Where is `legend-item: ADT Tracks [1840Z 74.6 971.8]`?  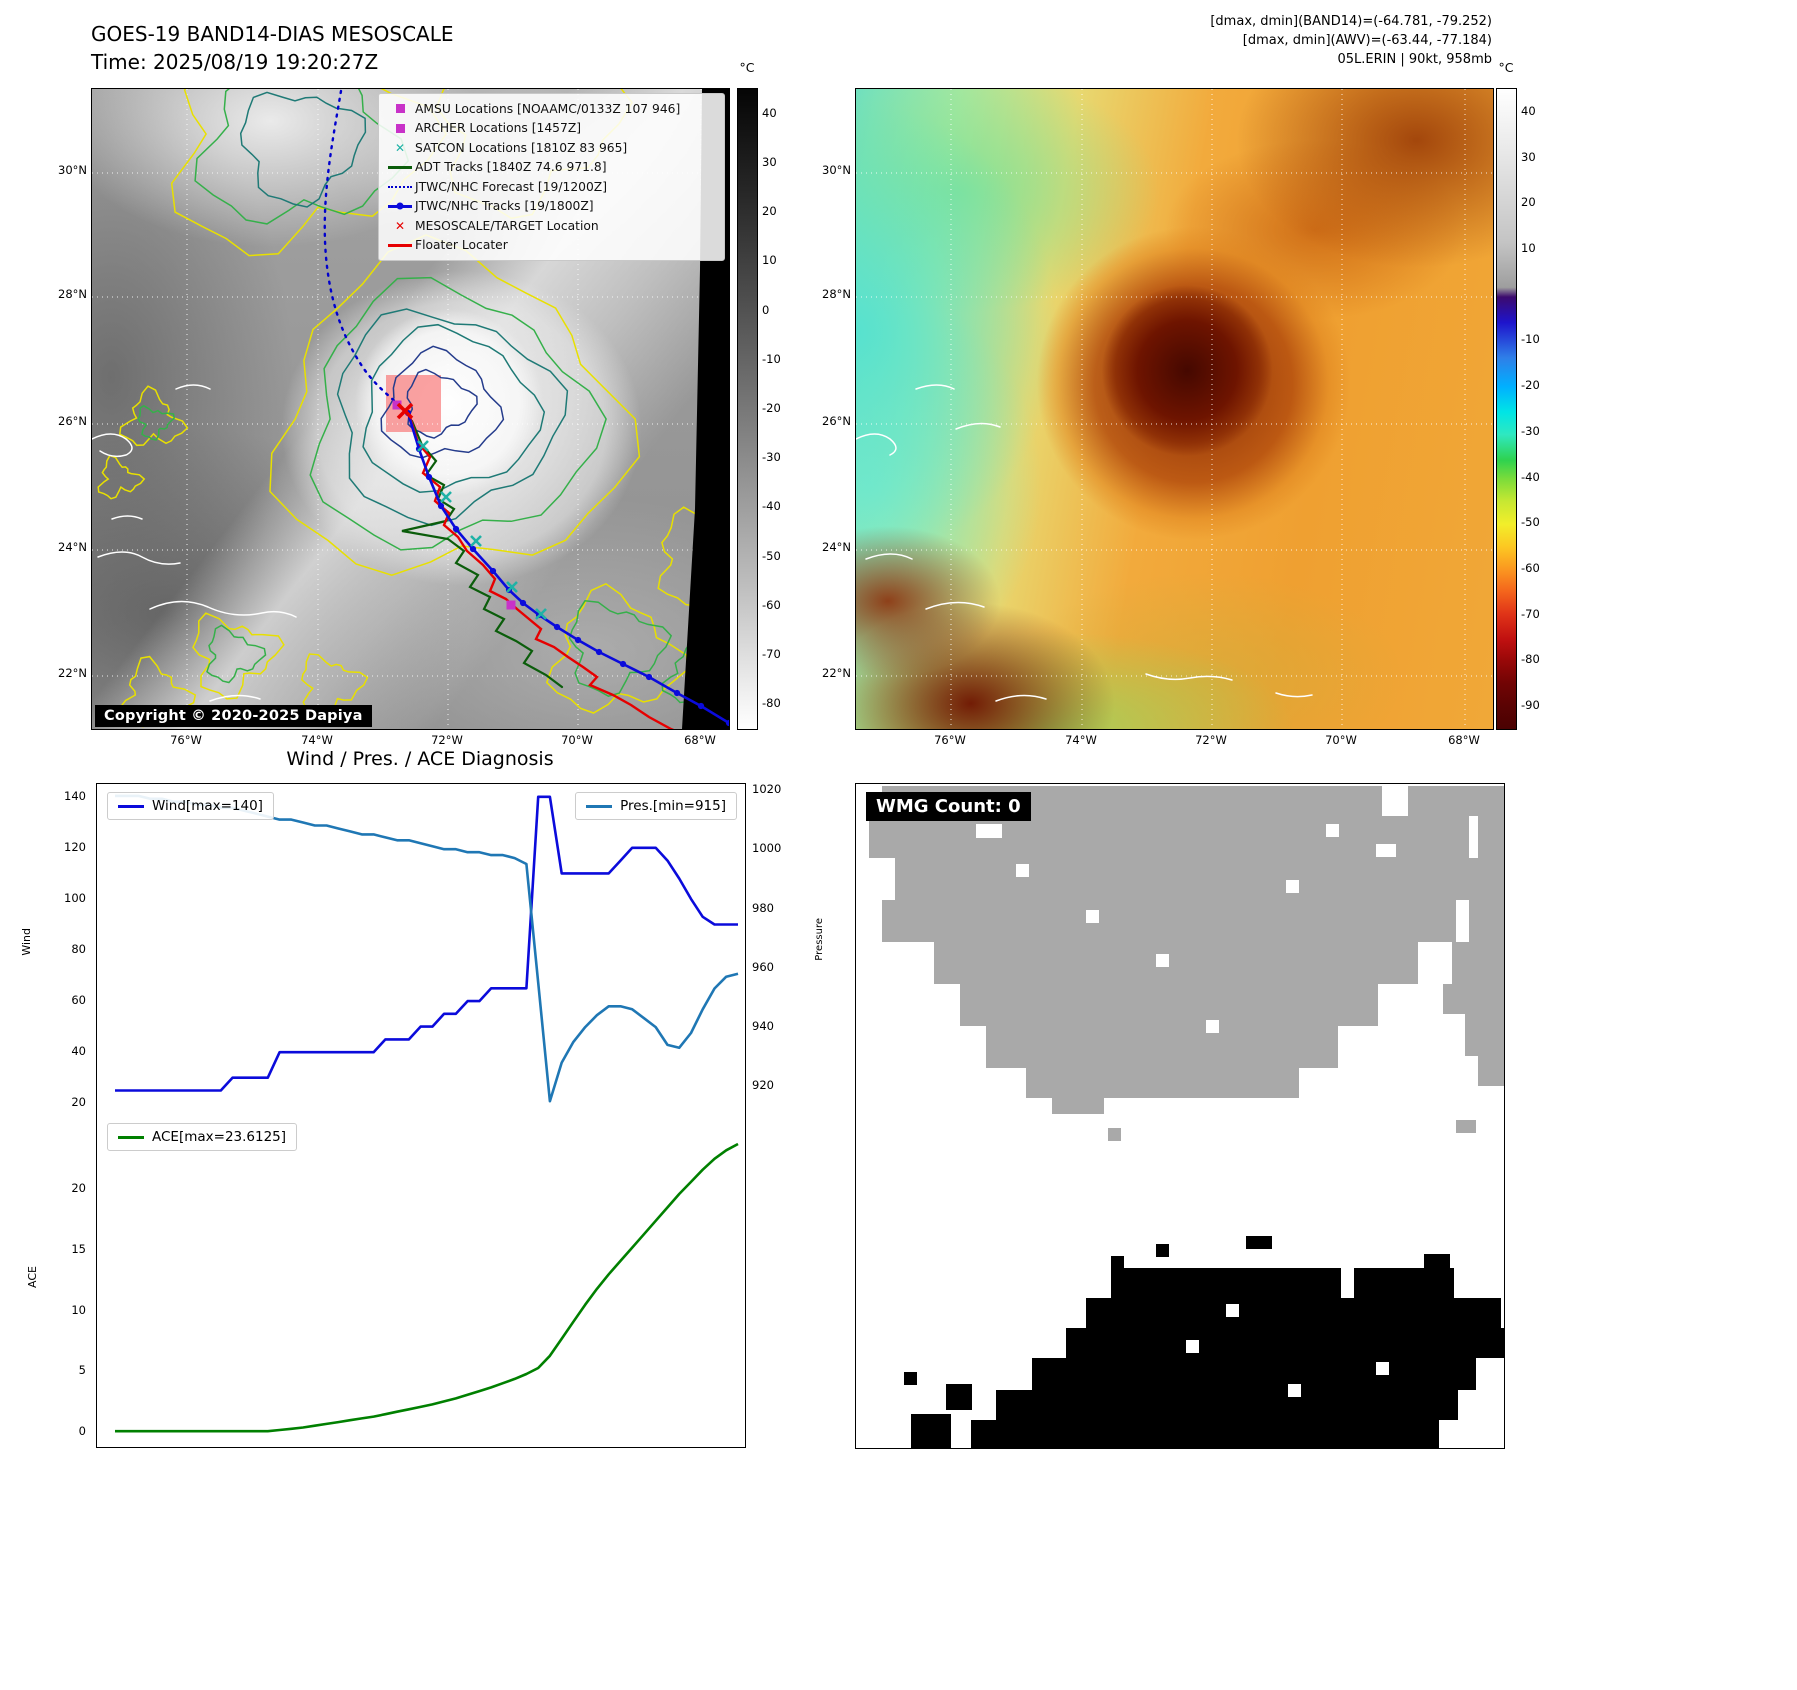 legend-item: ADT Tracks [1840Z 74.6 971.8] is located at coordinates (551, 168).